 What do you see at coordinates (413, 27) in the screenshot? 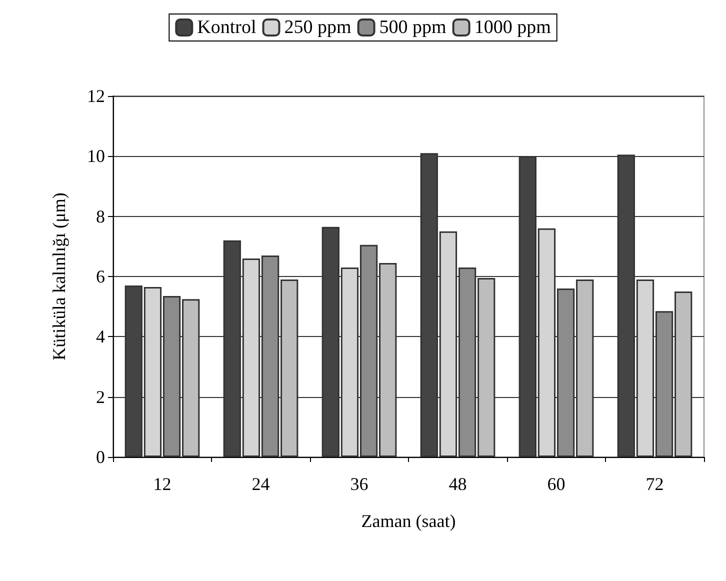
I see `legend-label: 500 ppm` at bounding box center [413, 27].